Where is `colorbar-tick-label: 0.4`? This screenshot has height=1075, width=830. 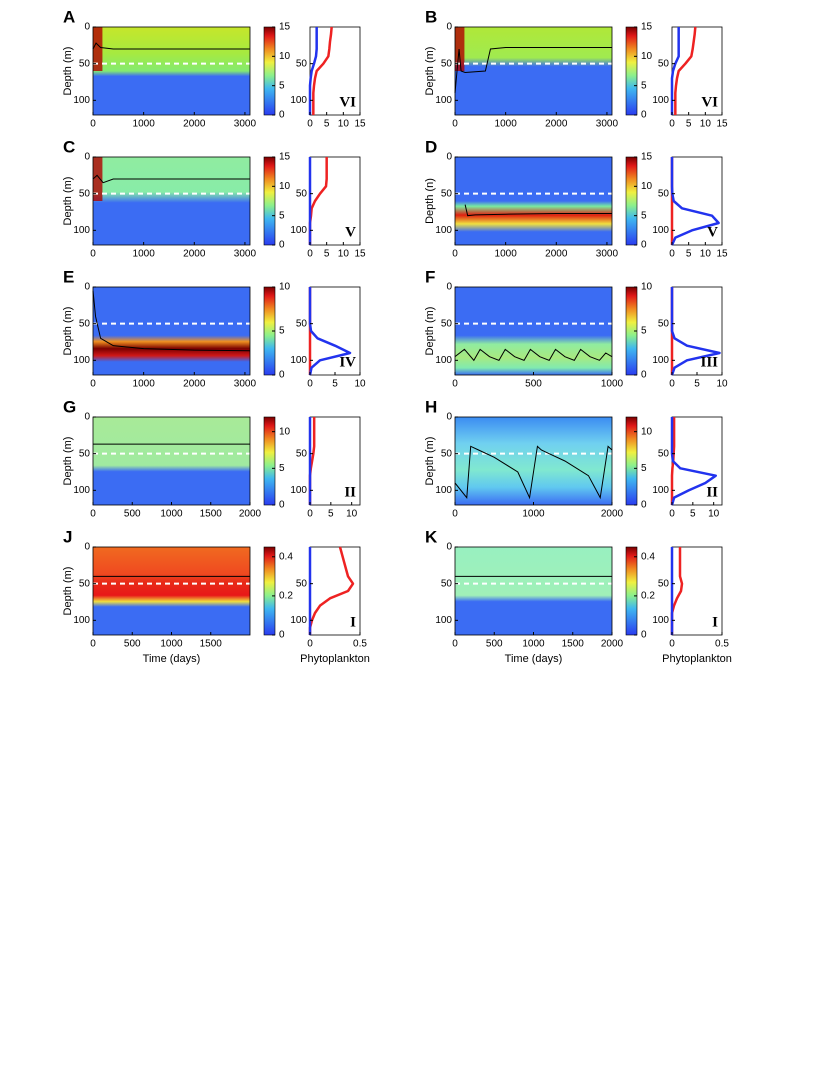
colorbar-tick-label: 0.4 is located at coordinates (648, 556).